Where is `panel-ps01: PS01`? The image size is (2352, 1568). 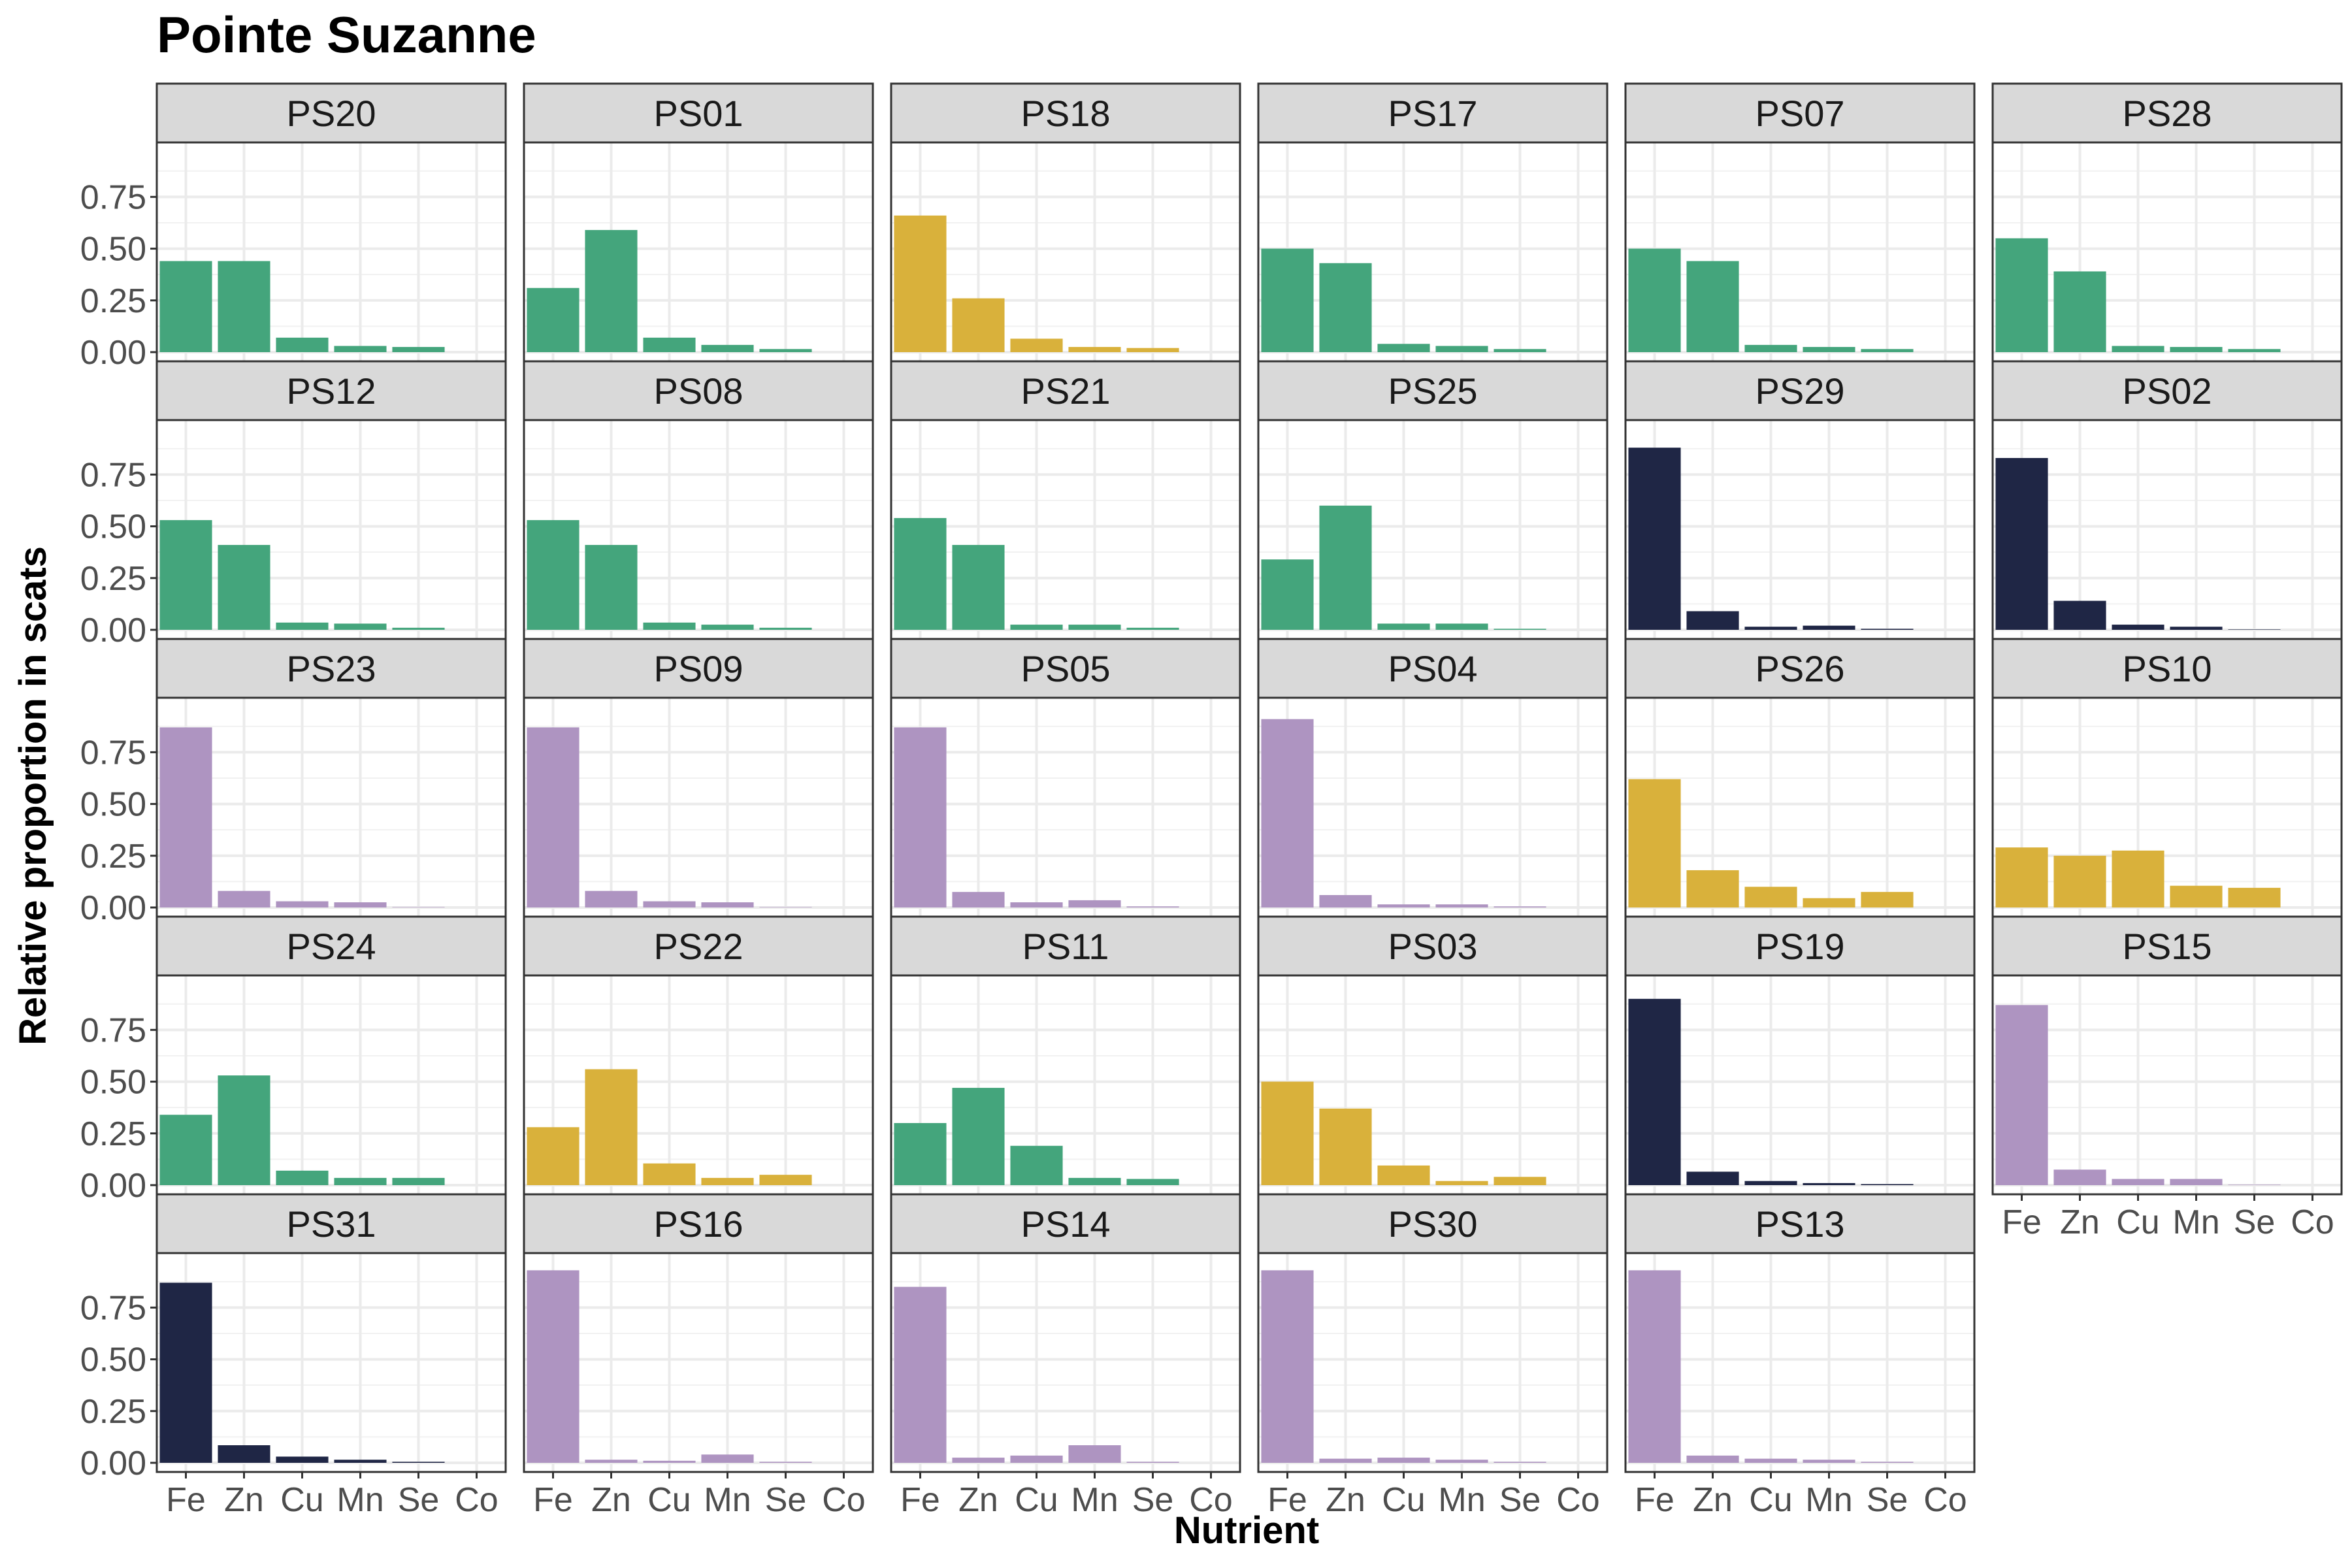
panel-ps01: PS01 is located at coordinates (698, 222).